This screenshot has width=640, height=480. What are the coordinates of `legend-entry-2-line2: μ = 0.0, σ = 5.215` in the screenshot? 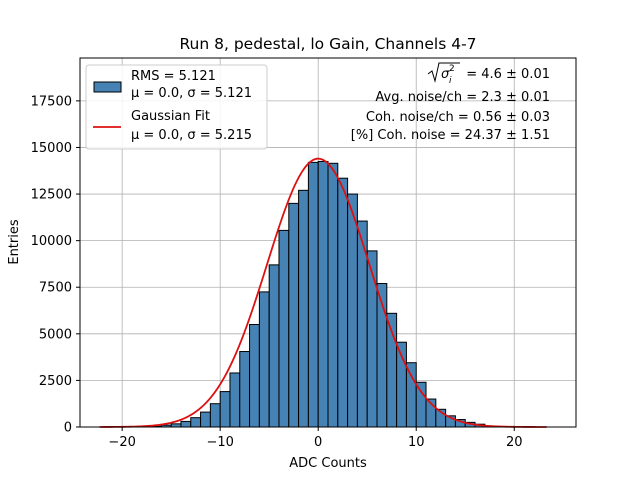 It's located at (191, 135).